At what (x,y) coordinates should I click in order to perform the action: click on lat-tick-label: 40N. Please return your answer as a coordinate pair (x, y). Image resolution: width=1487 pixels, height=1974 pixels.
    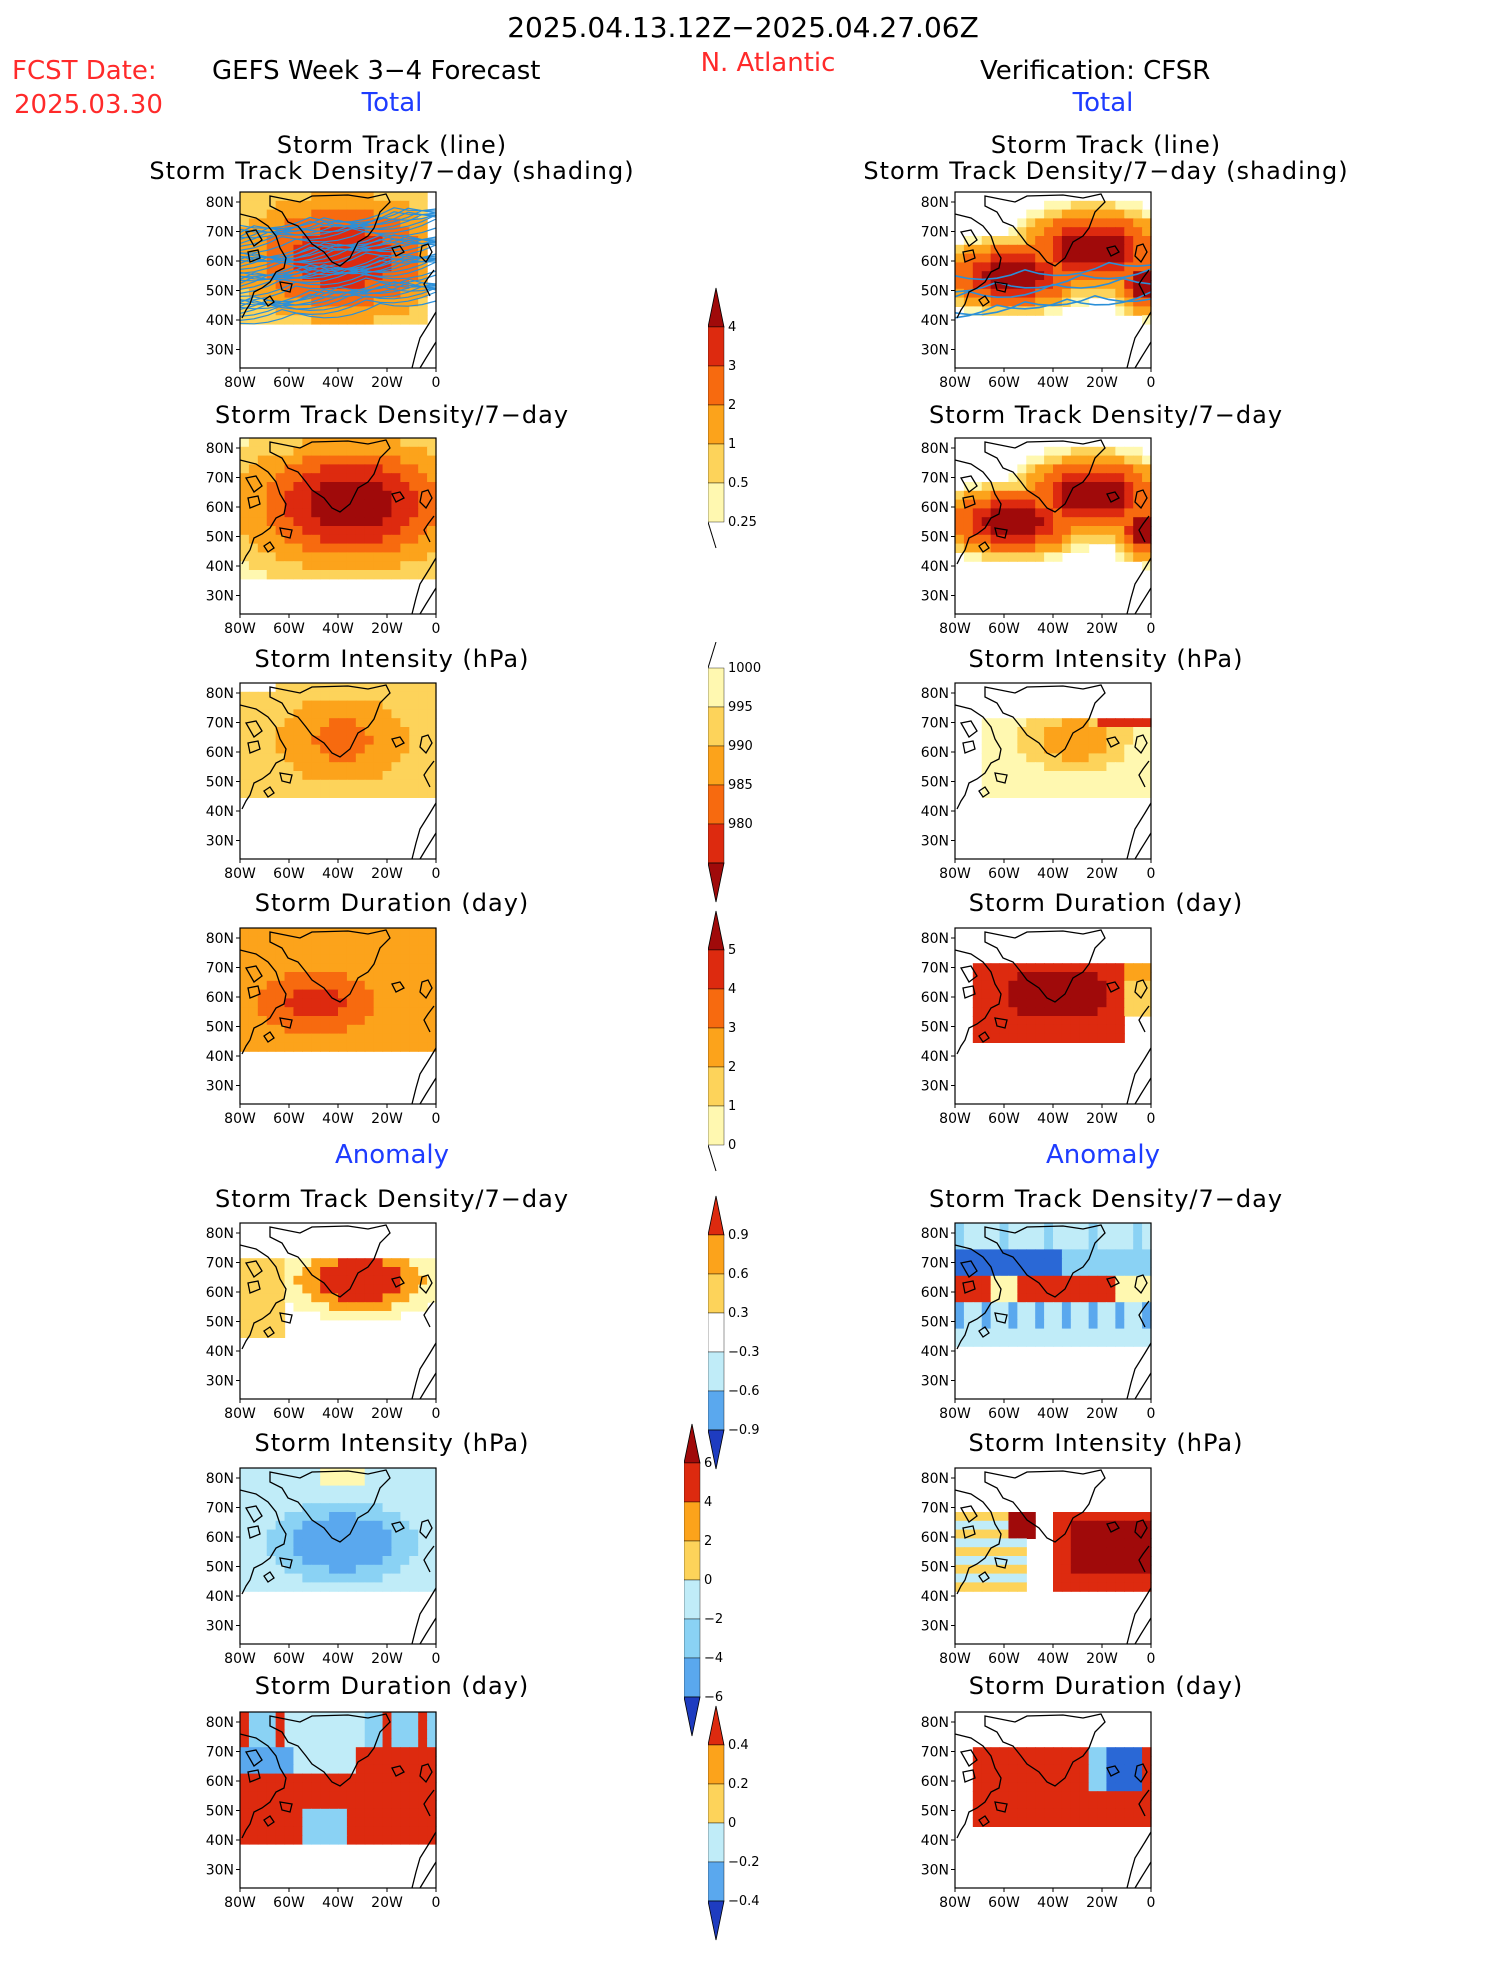
    Looking at the image, I should click on (220, 567).